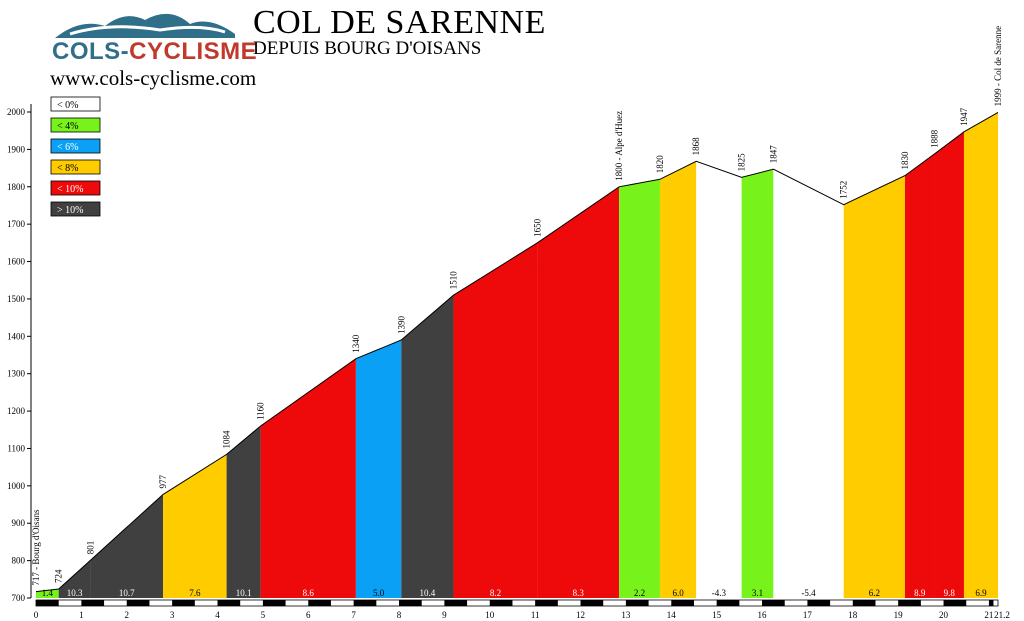  What do you see at coordinates (217, 615) in the screenshot?
I see `x-tick-label-4: 4` at bounding box center [217, 615].